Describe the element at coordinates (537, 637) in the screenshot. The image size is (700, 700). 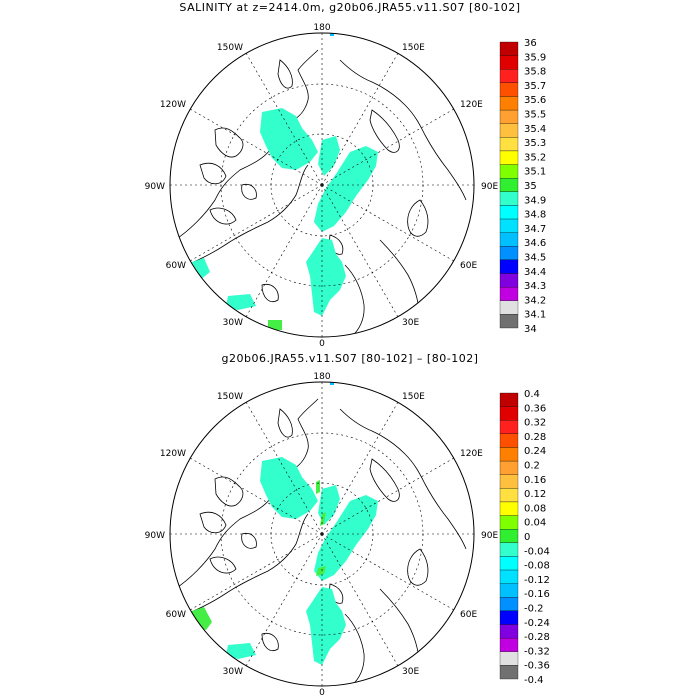
I see `colorbar-label: -0.28` at that location.